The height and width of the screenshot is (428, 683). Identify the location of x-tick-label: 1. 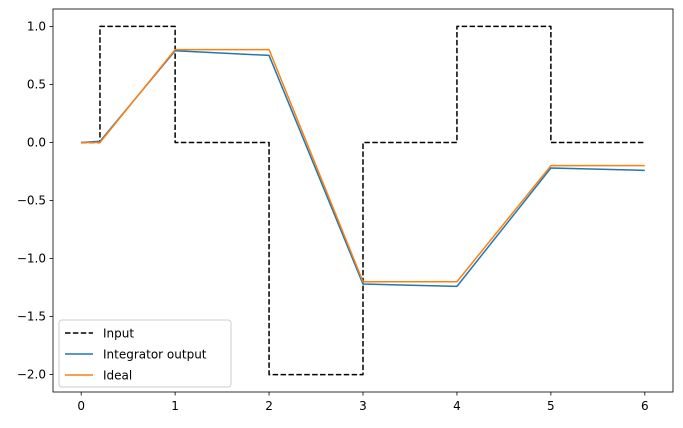
(175, 406).